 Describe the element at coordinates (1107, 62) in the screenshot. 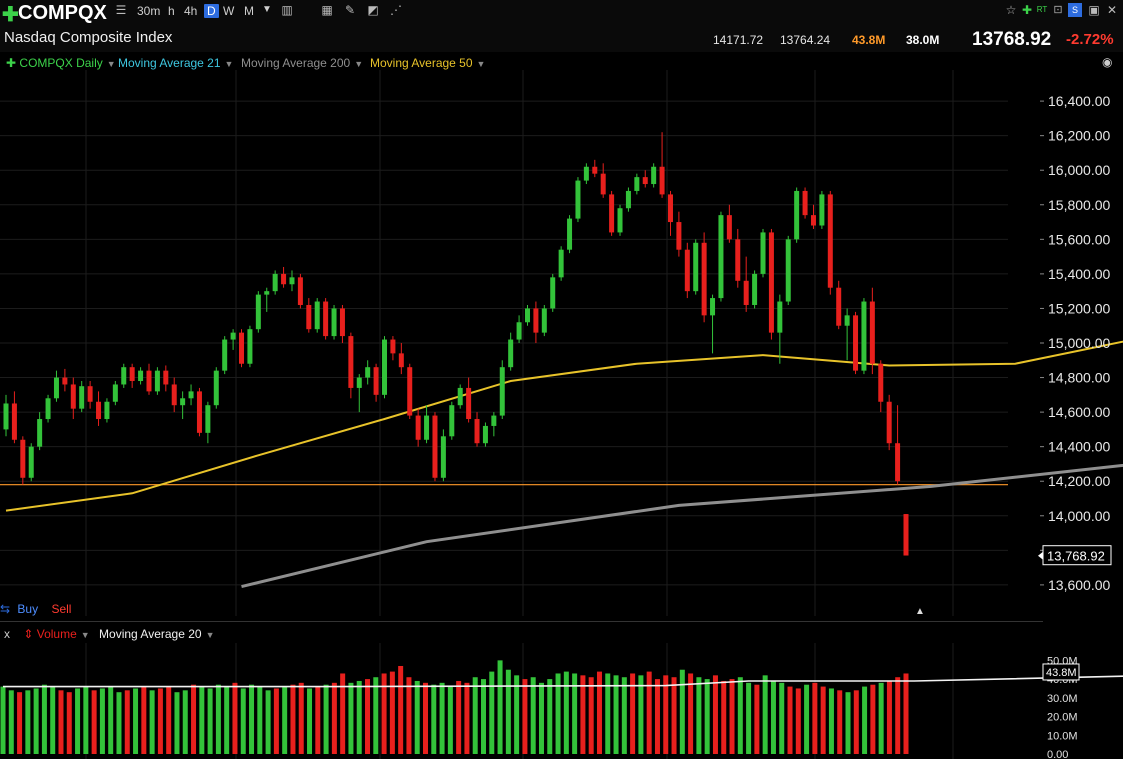

I see `palette-icon: ◉` at that location.